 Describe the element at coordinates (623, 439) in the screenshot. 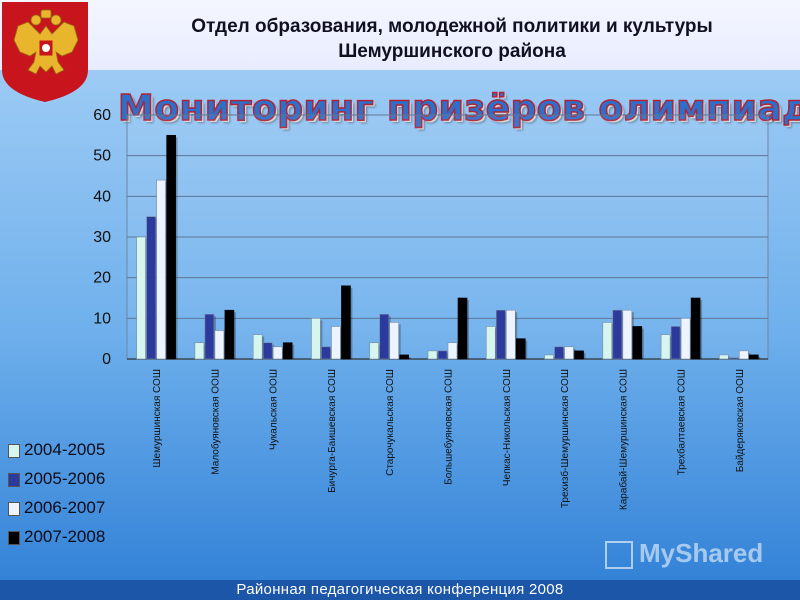

I see `x-tick-label: Карабай-Шемуршинская СОШ` at that location.